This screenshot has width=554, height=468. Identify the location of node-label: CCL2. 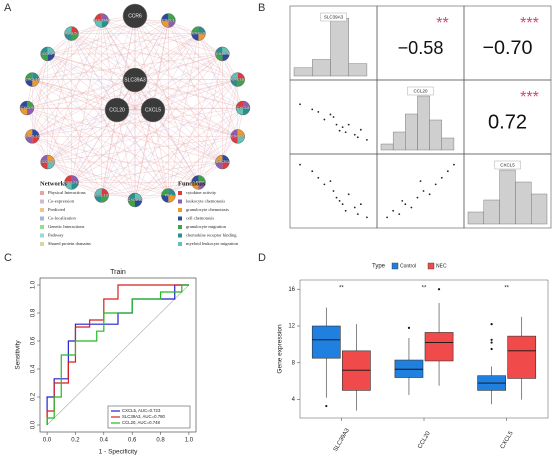
(48, 53).